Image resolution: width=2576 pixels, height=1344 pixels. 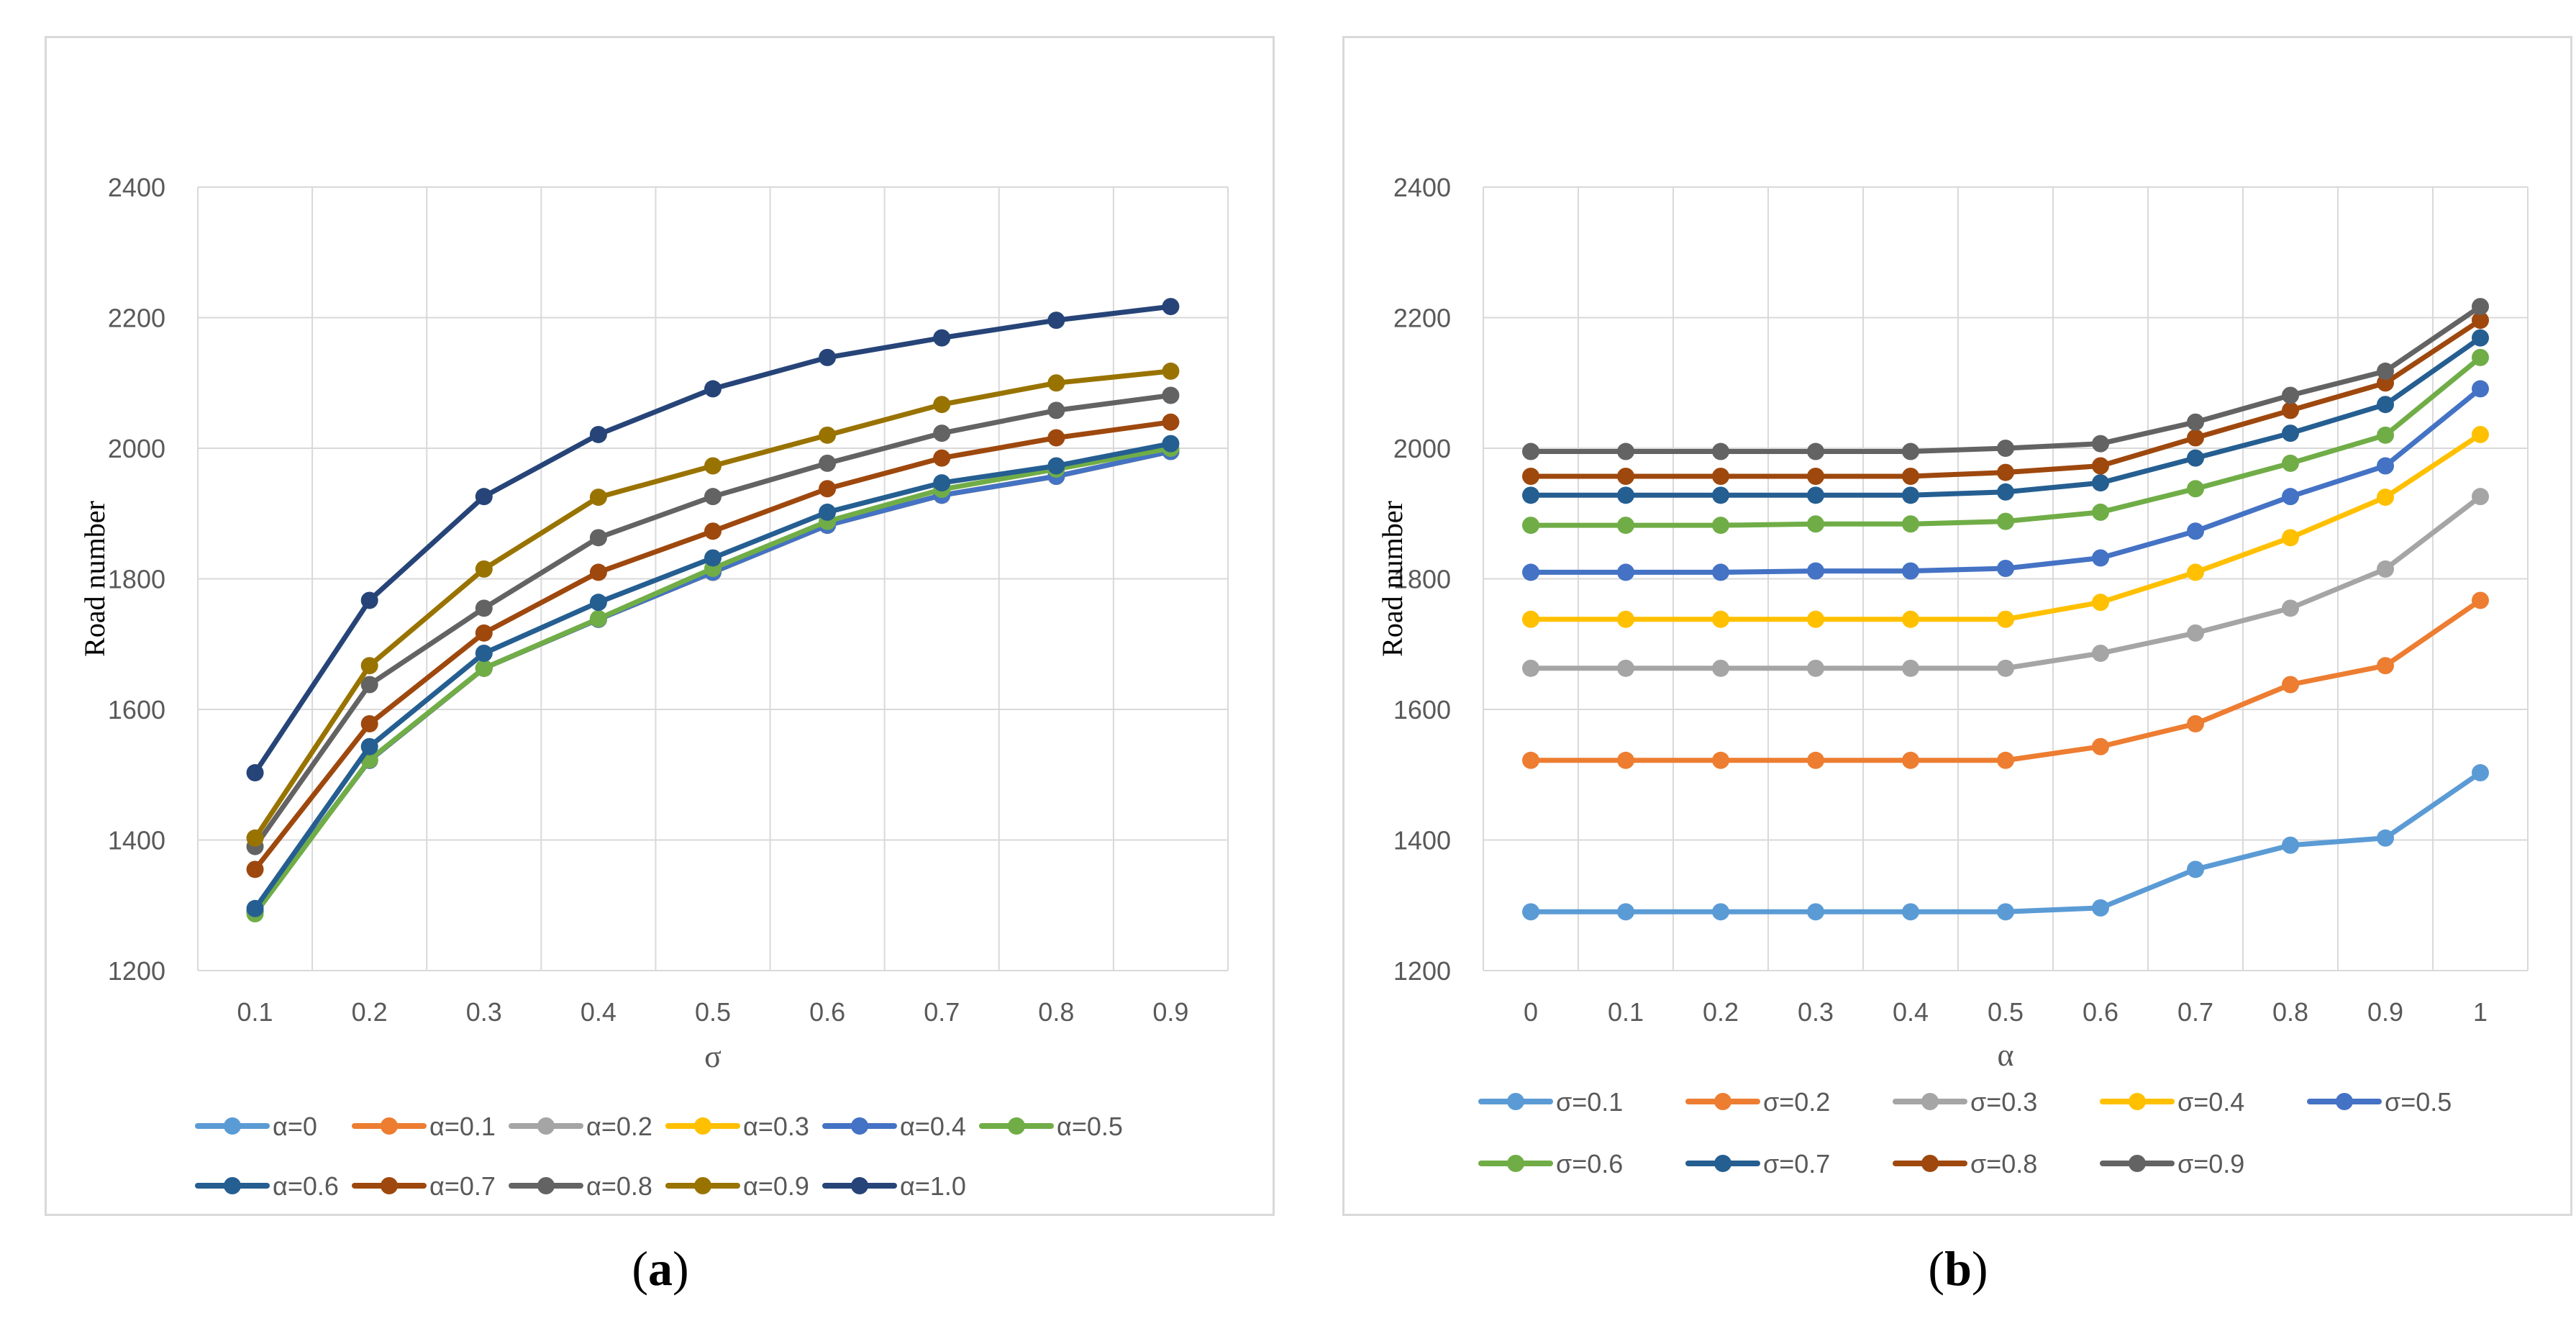 What do you see at coordinates (136, 971) in the screenshot?
I see `y-tick-label: 1200` at bounding box center [136, 971].